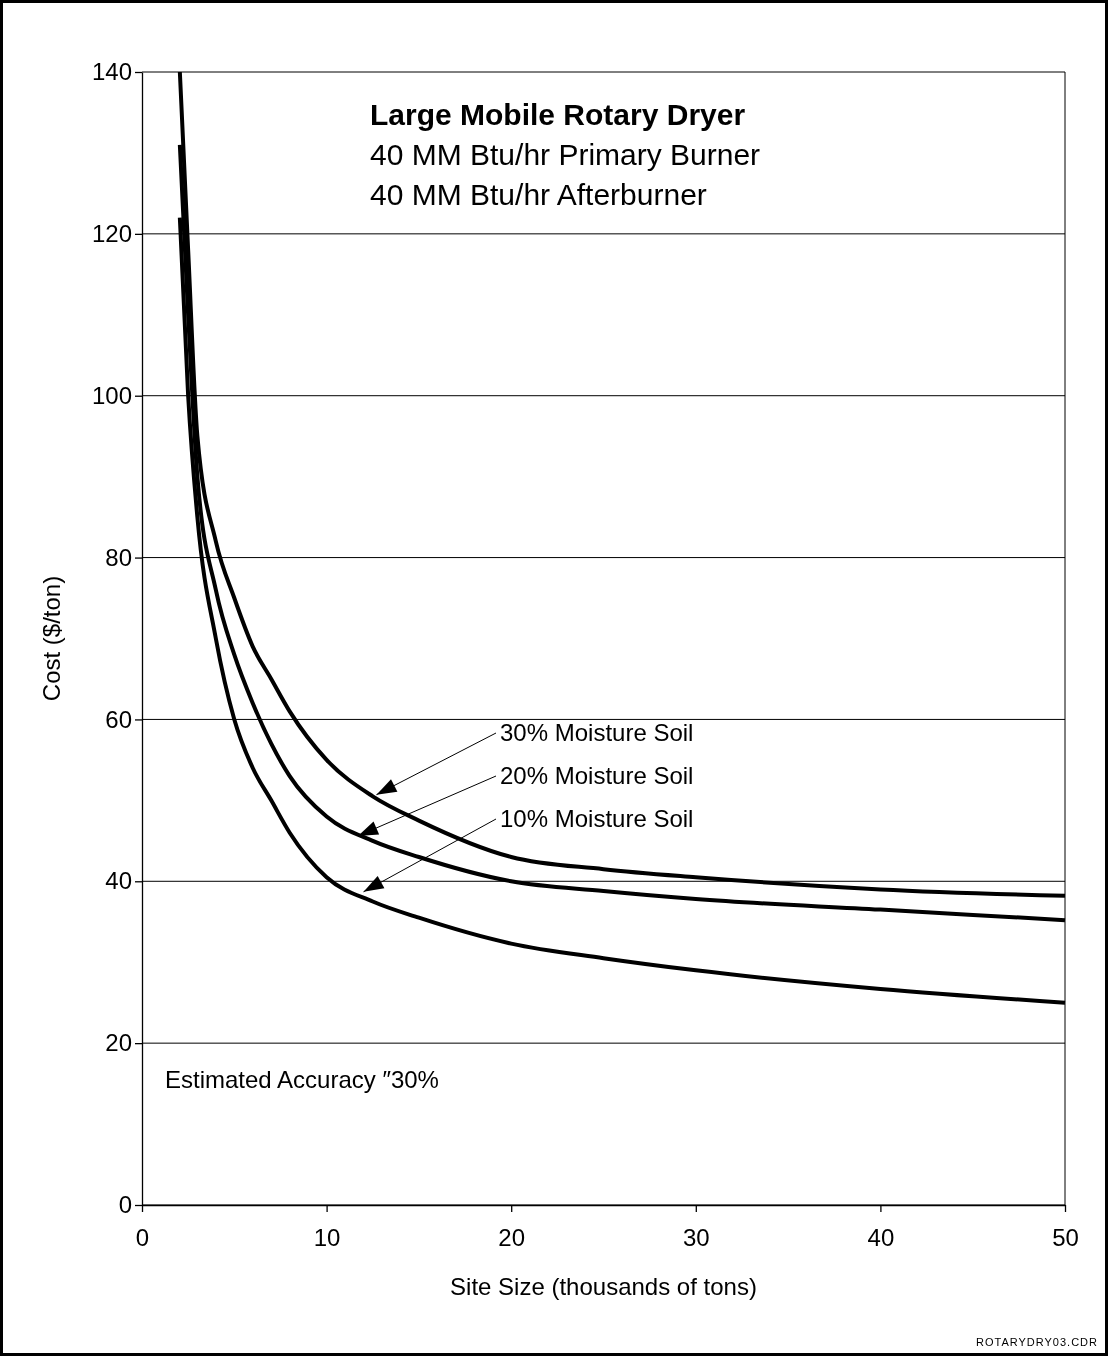 This screenshot has height=1356, width=1108. Describe the element at coordinates (1065, 1238) in the screenshot. I see `x-tick-label: 50` at that location.